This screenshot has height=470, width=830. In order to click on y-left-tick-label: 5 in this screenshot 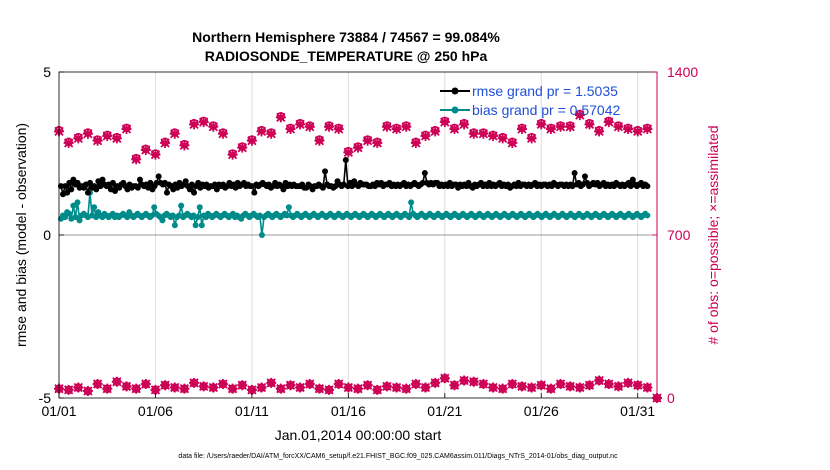, I will do `click(47, 72)`.